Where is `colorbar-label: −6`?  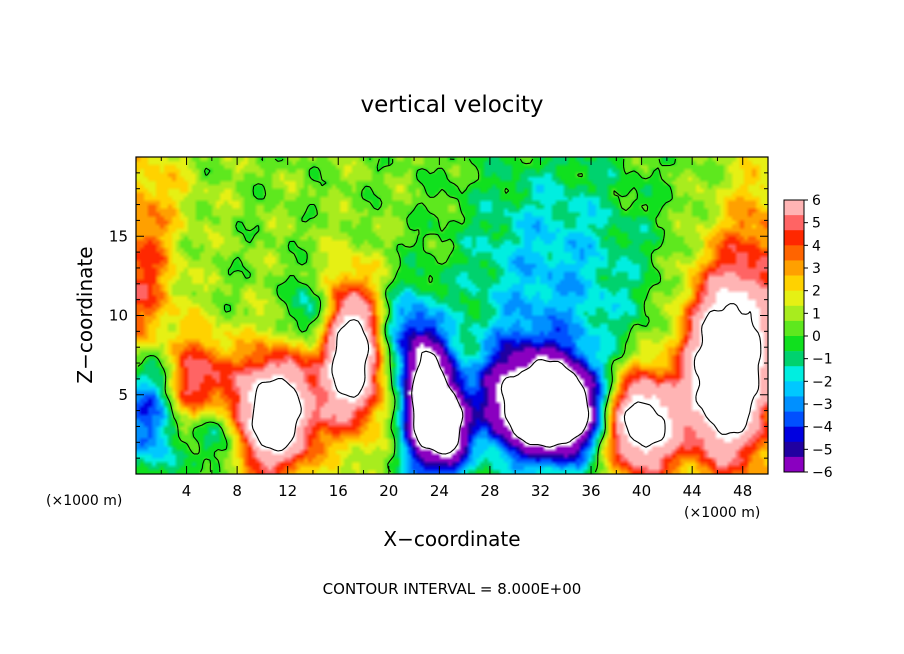
colorbar-label: −6 is located at coordinates (822, 473).